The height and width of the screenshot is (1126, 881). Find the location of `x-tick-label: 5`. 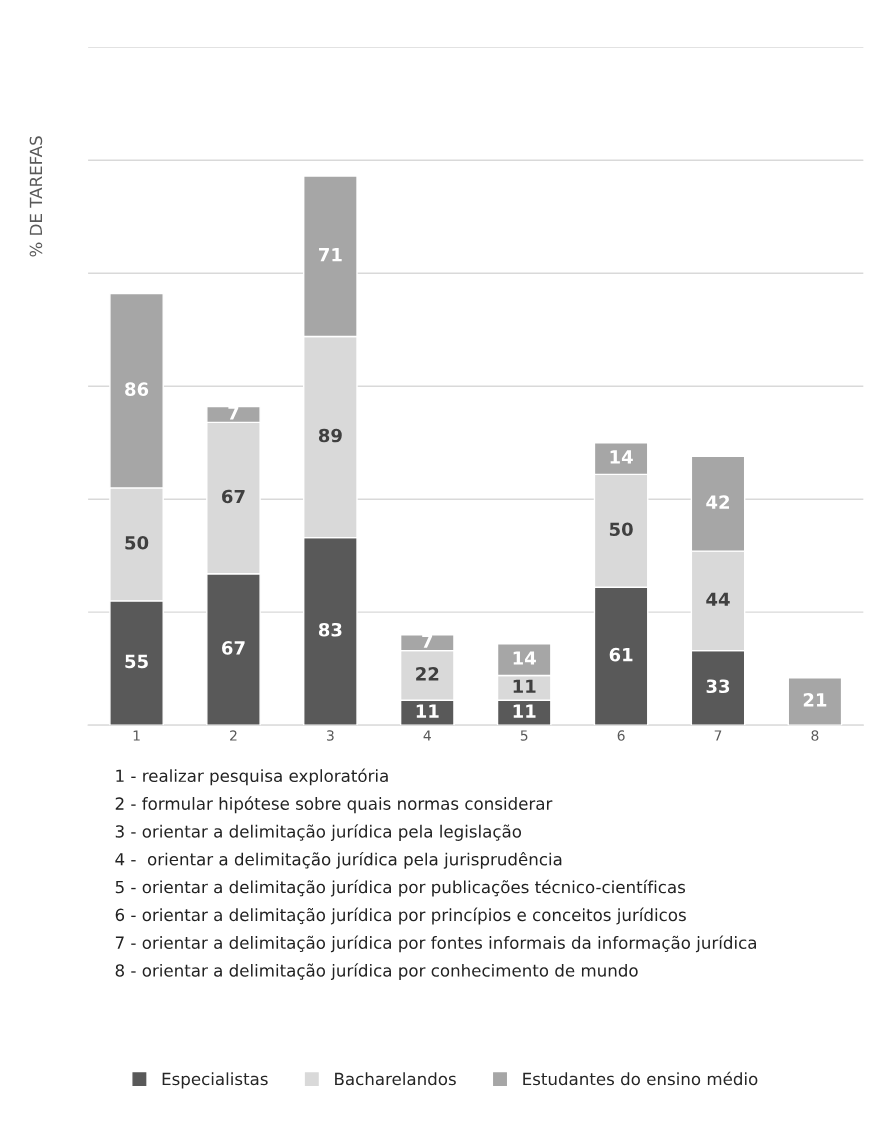

x-tick-label: 5 is located at coordinates (524, 735).